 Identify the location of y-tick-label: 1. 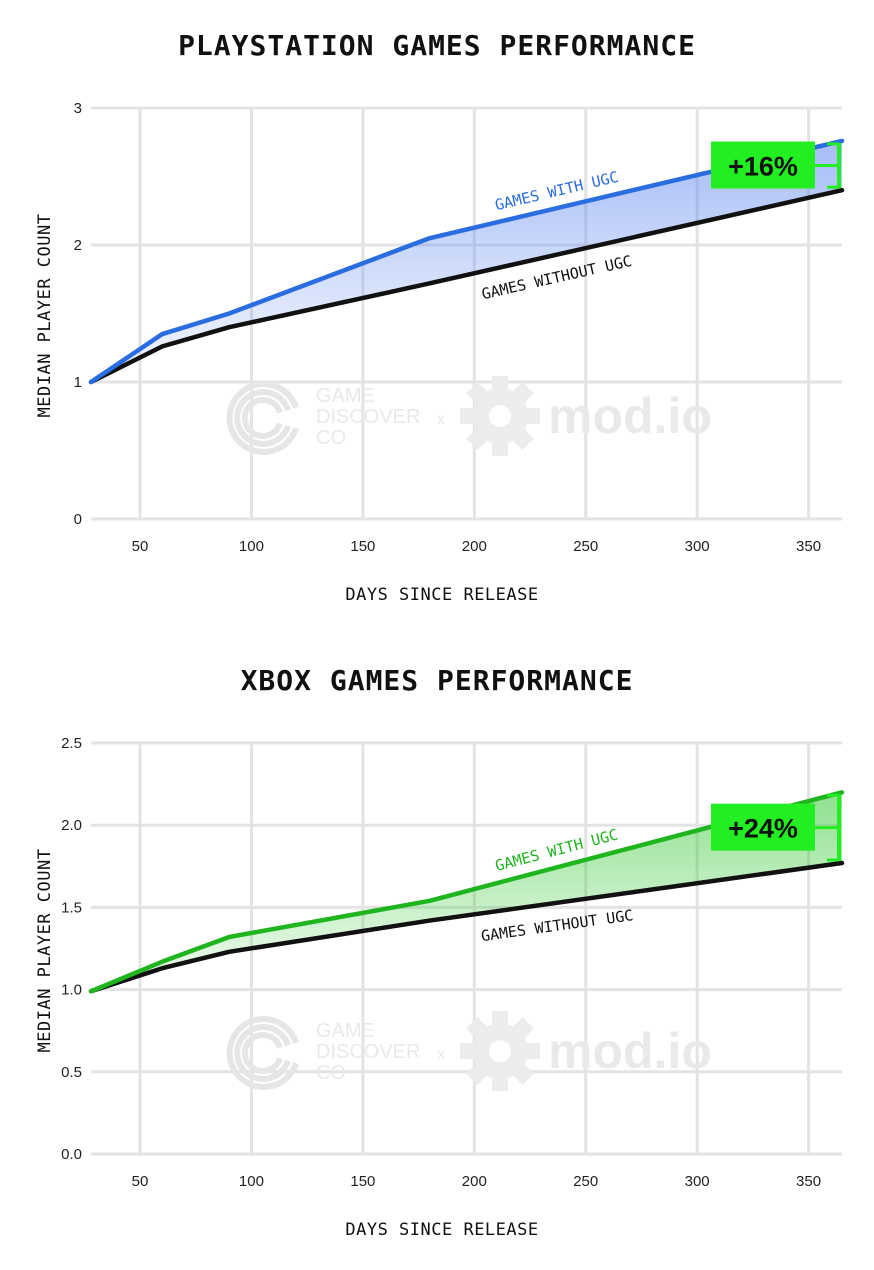
(78, 382).